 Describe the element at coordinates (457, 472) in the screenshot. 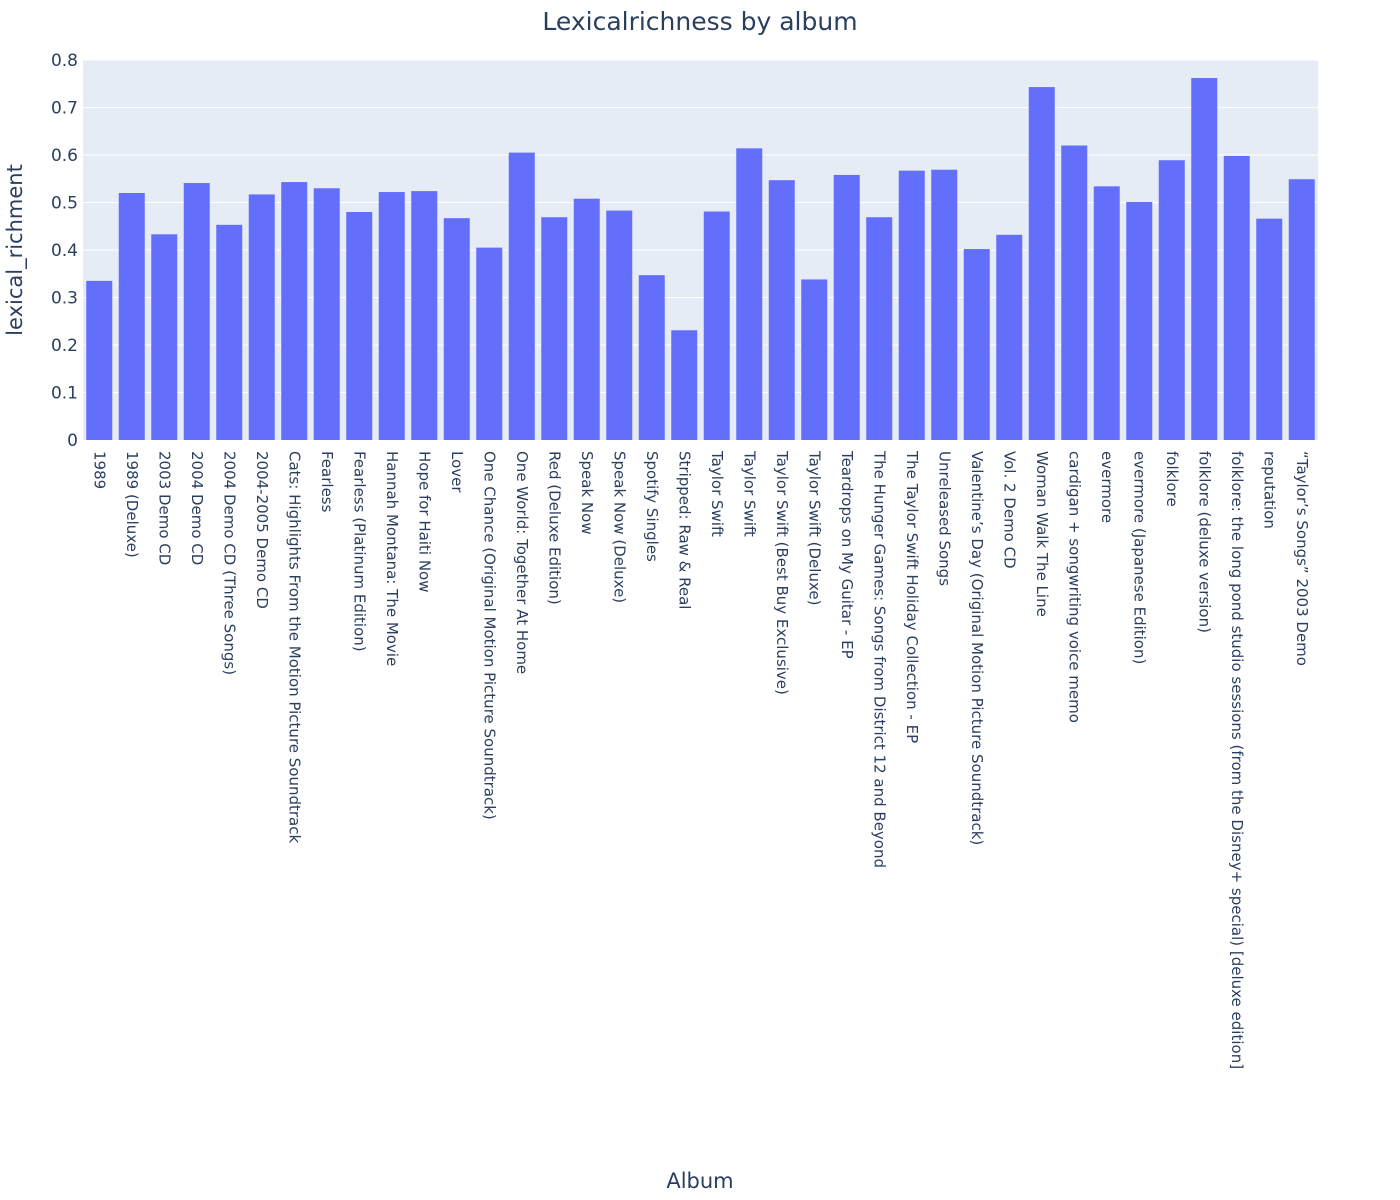

I see `x-tick-label: Lover` at that location.